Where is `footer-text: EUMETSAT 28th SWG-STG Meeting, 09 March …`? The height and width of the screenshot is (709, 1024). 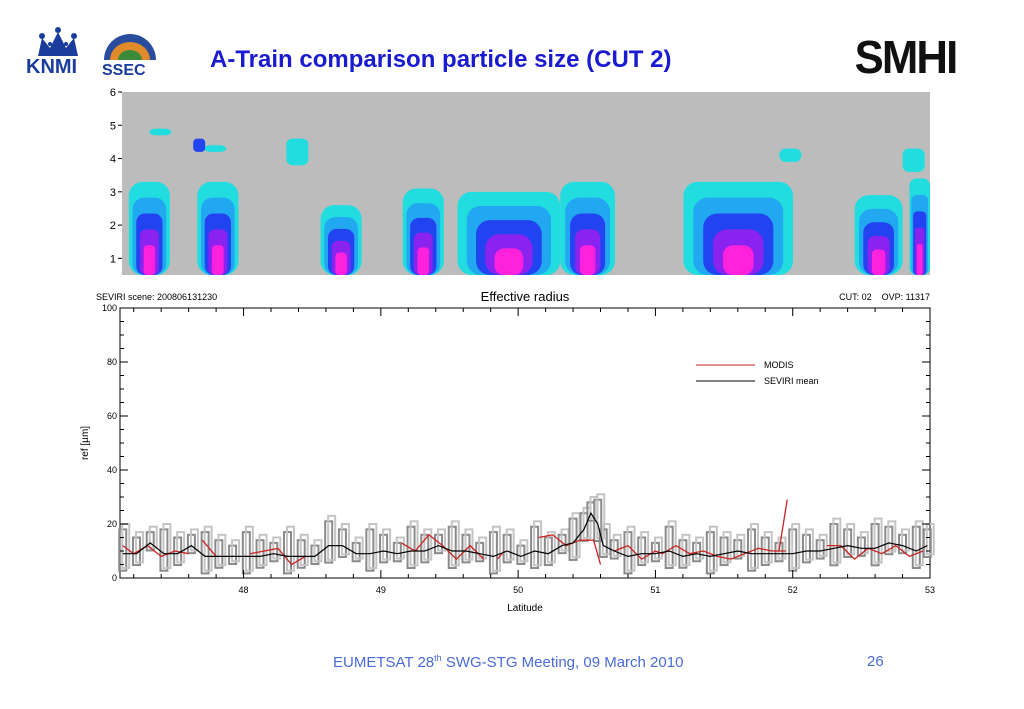
footer-text: EUMETSAT 28th SWG-STG Meeting, 09 March … is located at coordinates (508, 662).